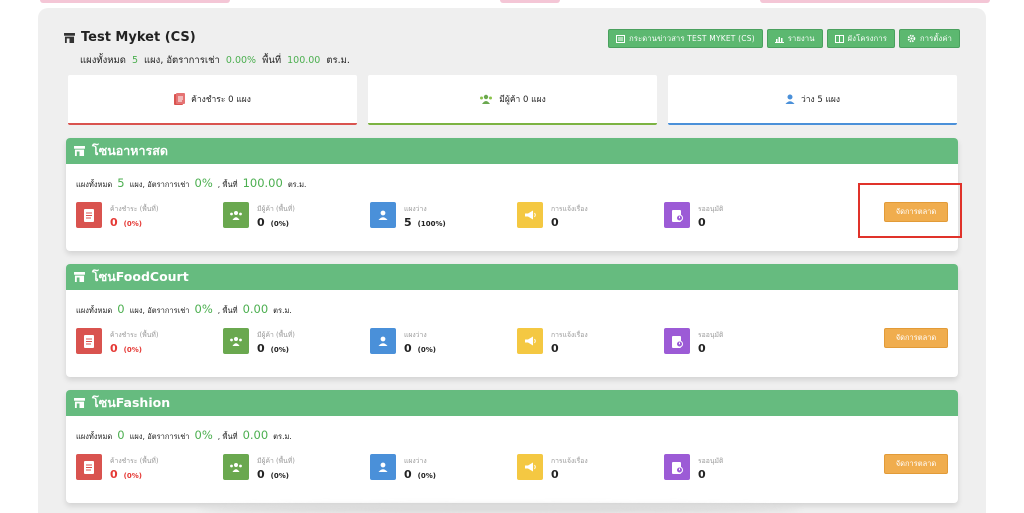  What do you see at coordinates (272, 60) in the screenshot?
I see `area-label: พื้นที่` at bounding box center [272, 60].